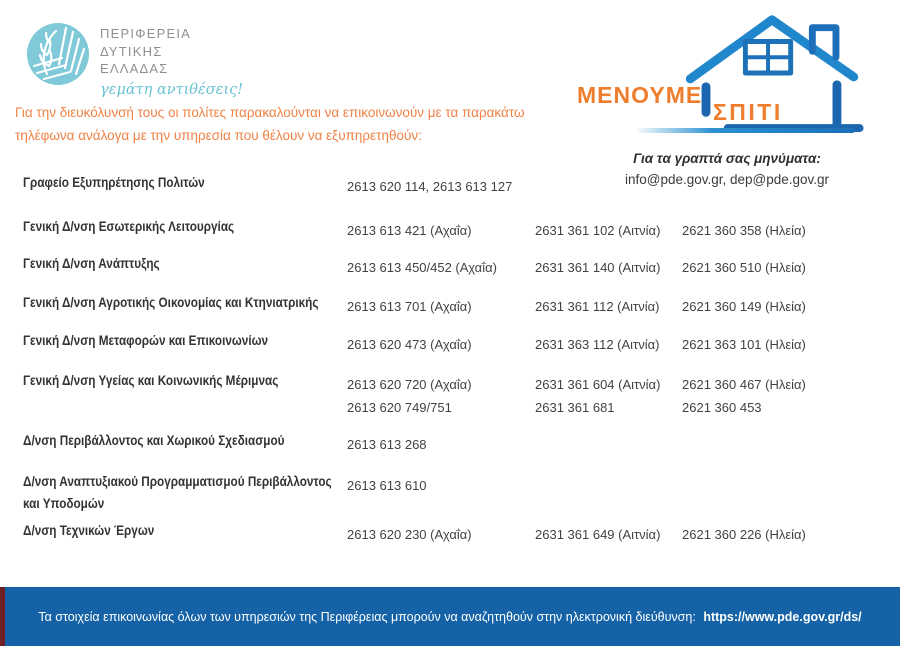 The image size is (900, 646). Describe the element at coordinates (744, 267) in the screenshot. I see `phone-numbers: 2621 360 510 (Ηλεία)` at that location.